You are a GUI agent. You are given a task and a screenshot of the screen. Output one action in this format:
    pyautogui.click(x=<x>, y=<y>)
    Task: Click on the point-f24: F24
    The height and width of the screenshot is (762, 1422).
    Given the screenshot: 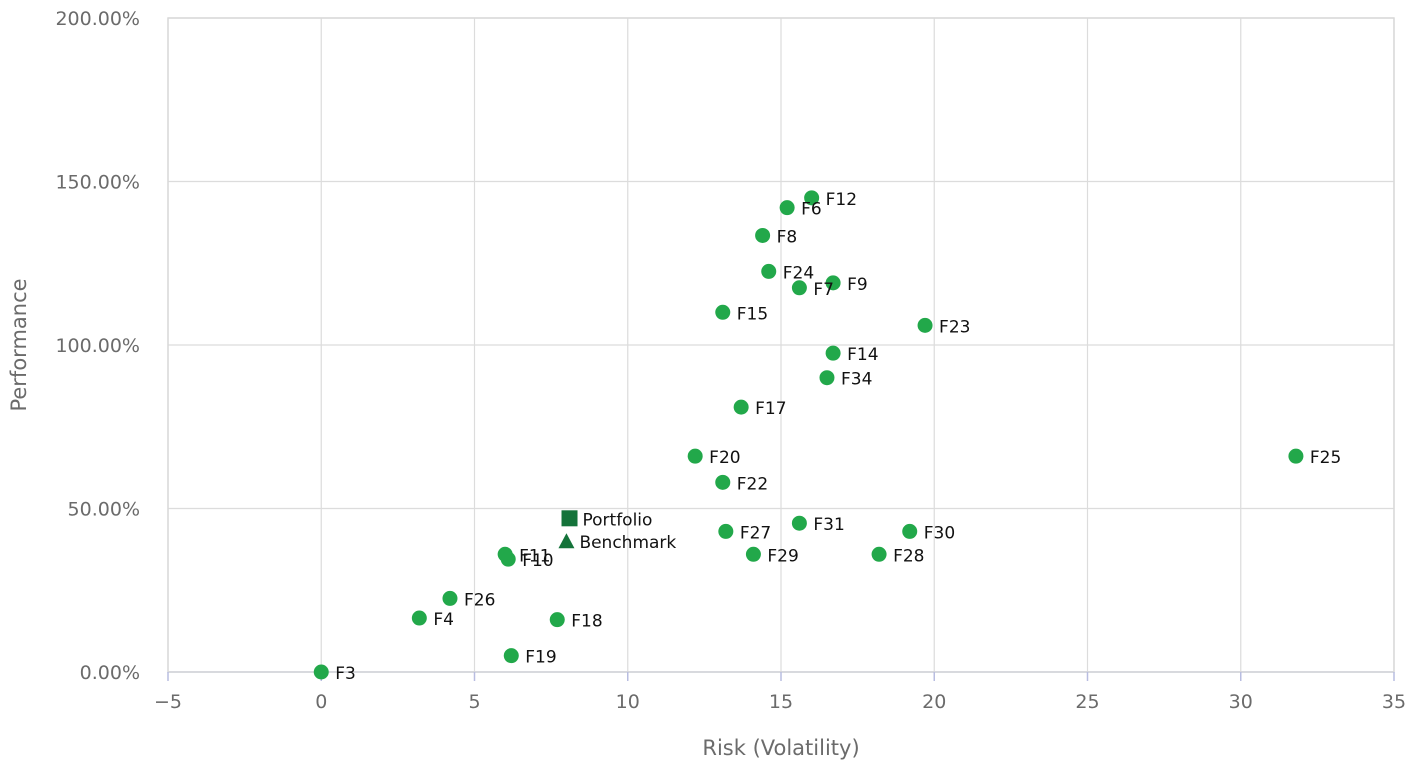 What is the action you would take?
    pyautogui.click(x=787, y=273)
    